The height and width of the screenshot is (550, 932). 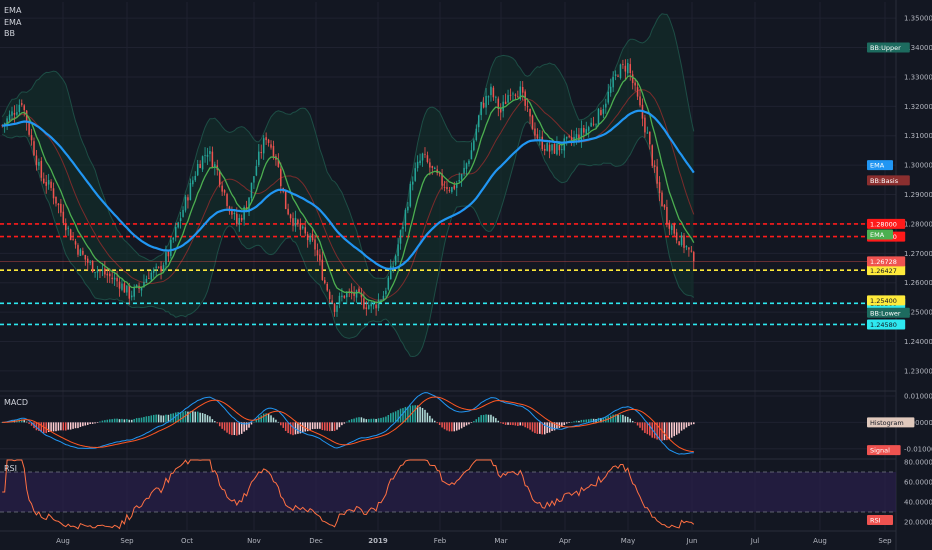 I want to click on indicator-label-bb: BB, so click(x=9, y=33).